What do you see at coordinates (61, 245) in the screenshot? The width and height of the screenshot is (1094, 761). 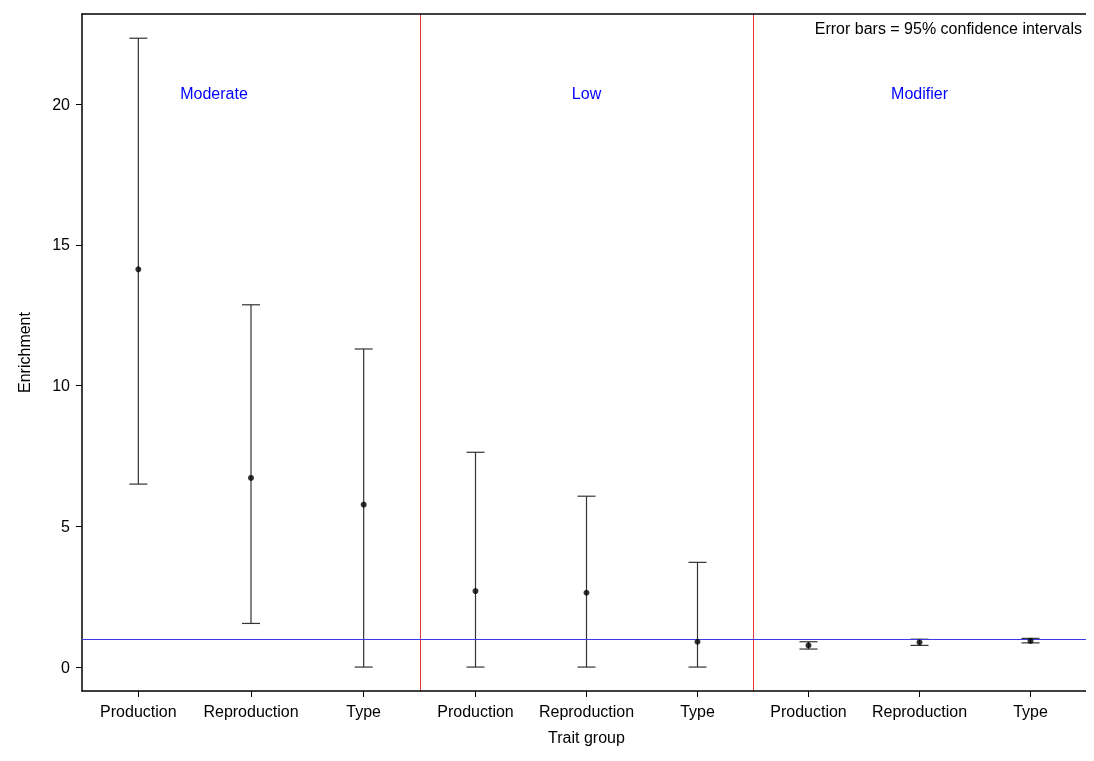 I see `y-tick-label: 15` at bounding box center [61, 245].